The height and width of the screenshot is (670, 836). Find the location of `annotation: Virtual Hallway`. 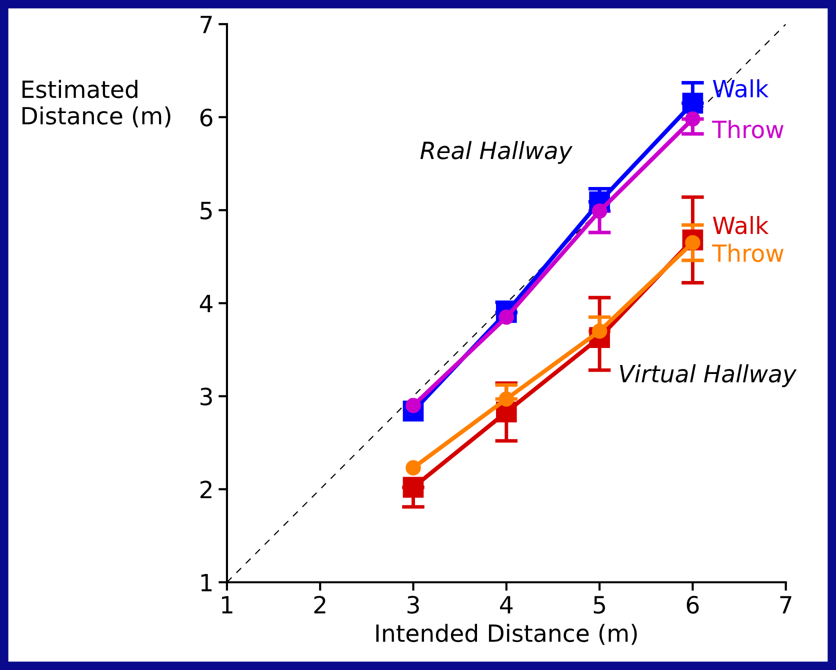

annotation: Virtual Hallway is located at coordinates (708, 376).